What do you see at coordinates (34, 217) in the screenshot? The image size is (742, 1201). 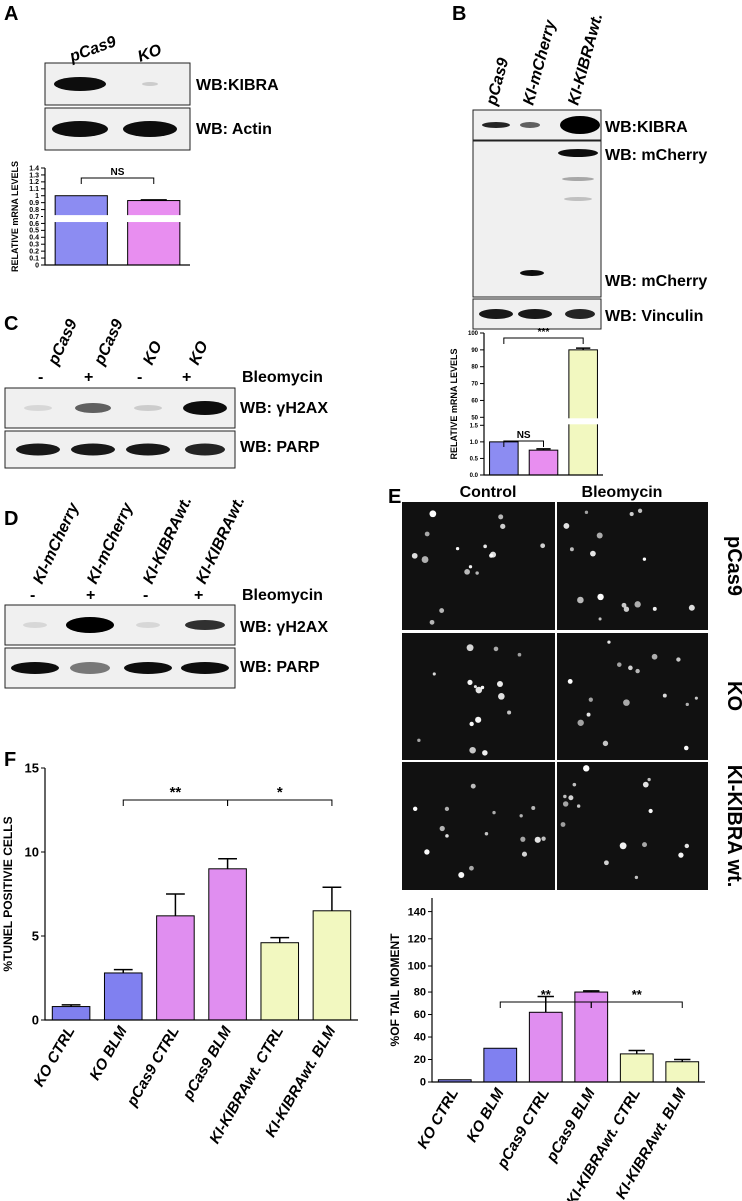 I see `y-tick-label: 0.7` at bounding box center [34, 217].